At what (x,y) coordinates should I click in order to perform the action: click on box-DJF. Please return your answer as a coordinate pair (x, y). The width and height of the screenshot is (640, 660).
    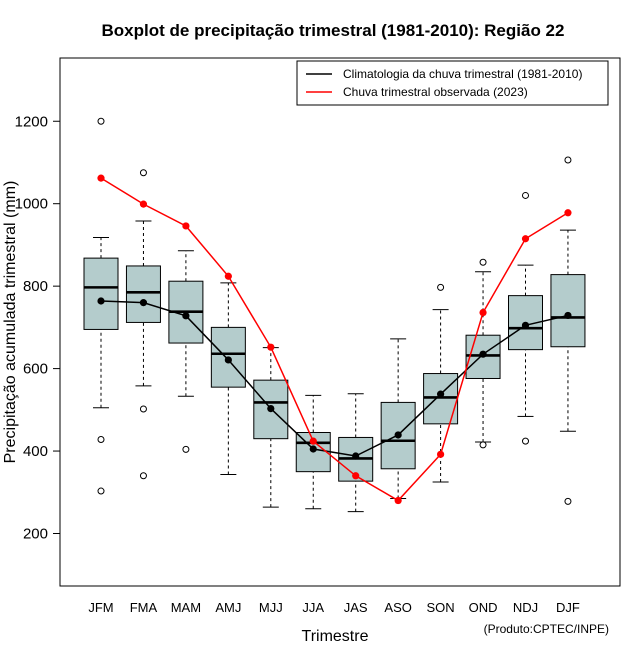
    Looking at the image, I should click on (568, 330).